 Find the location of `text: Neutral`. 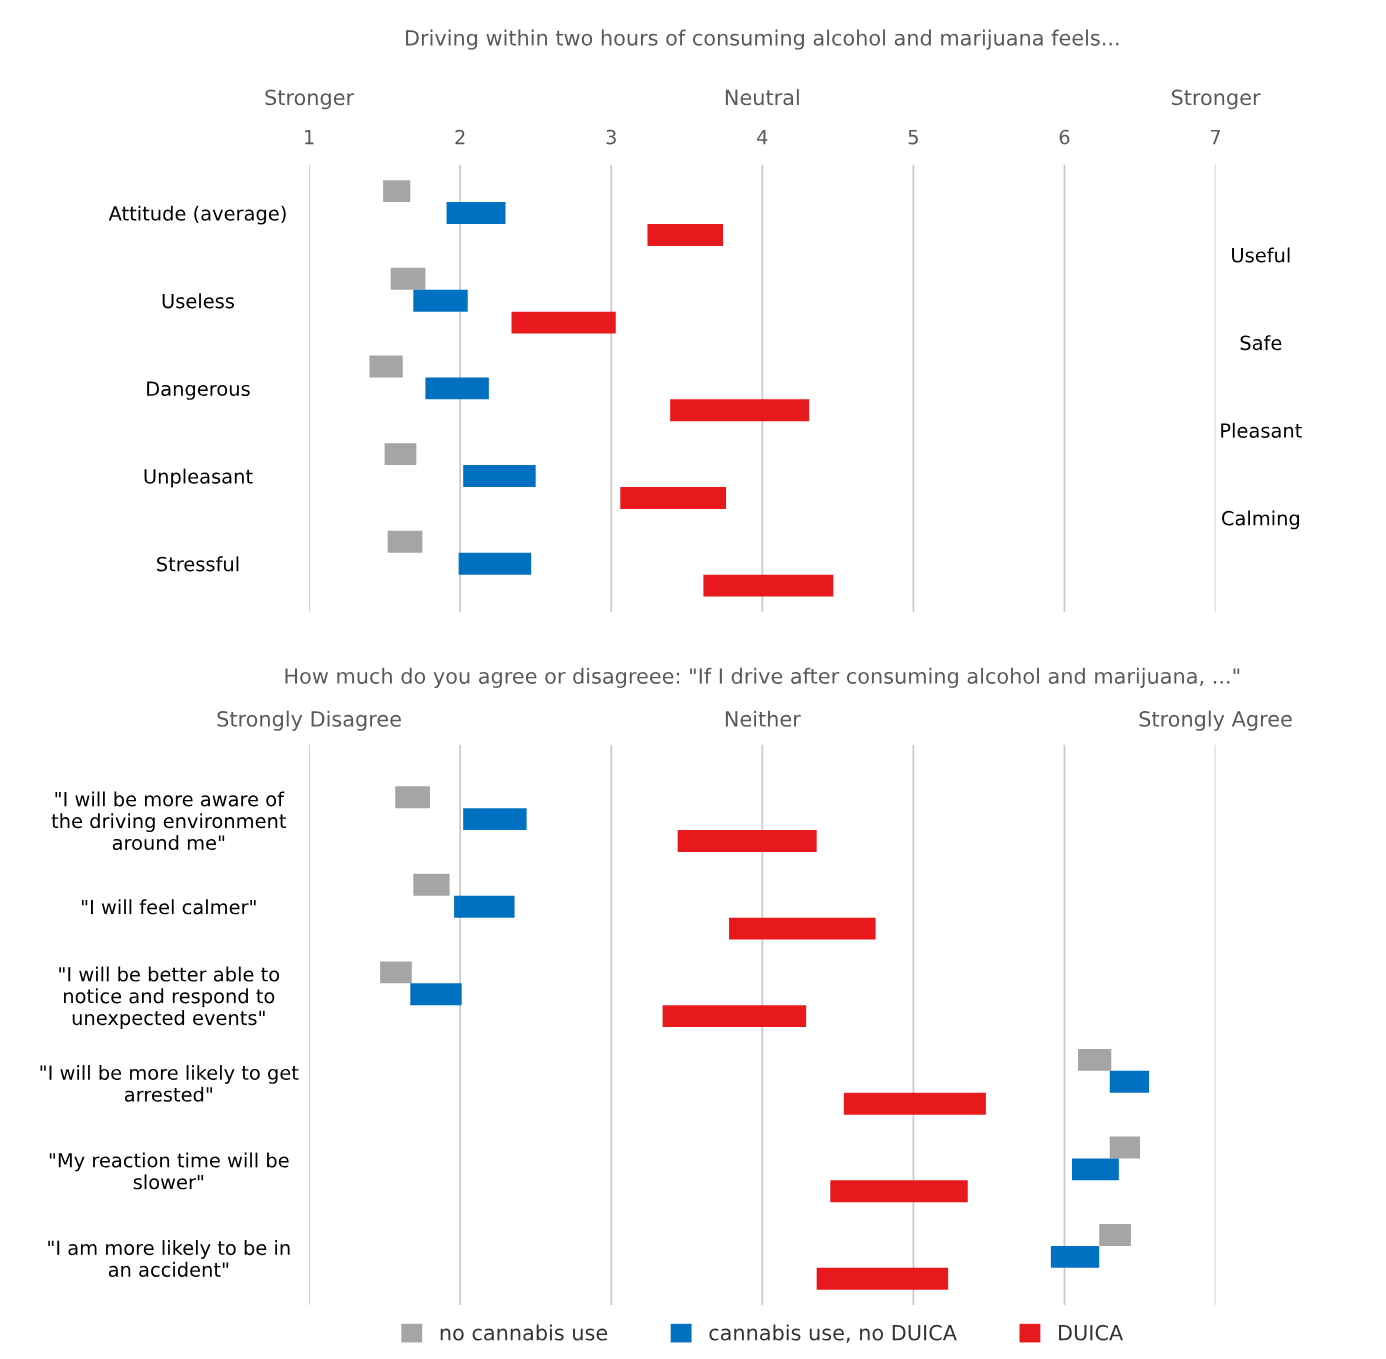

text: Neutral is located at coordinates (762, 97).